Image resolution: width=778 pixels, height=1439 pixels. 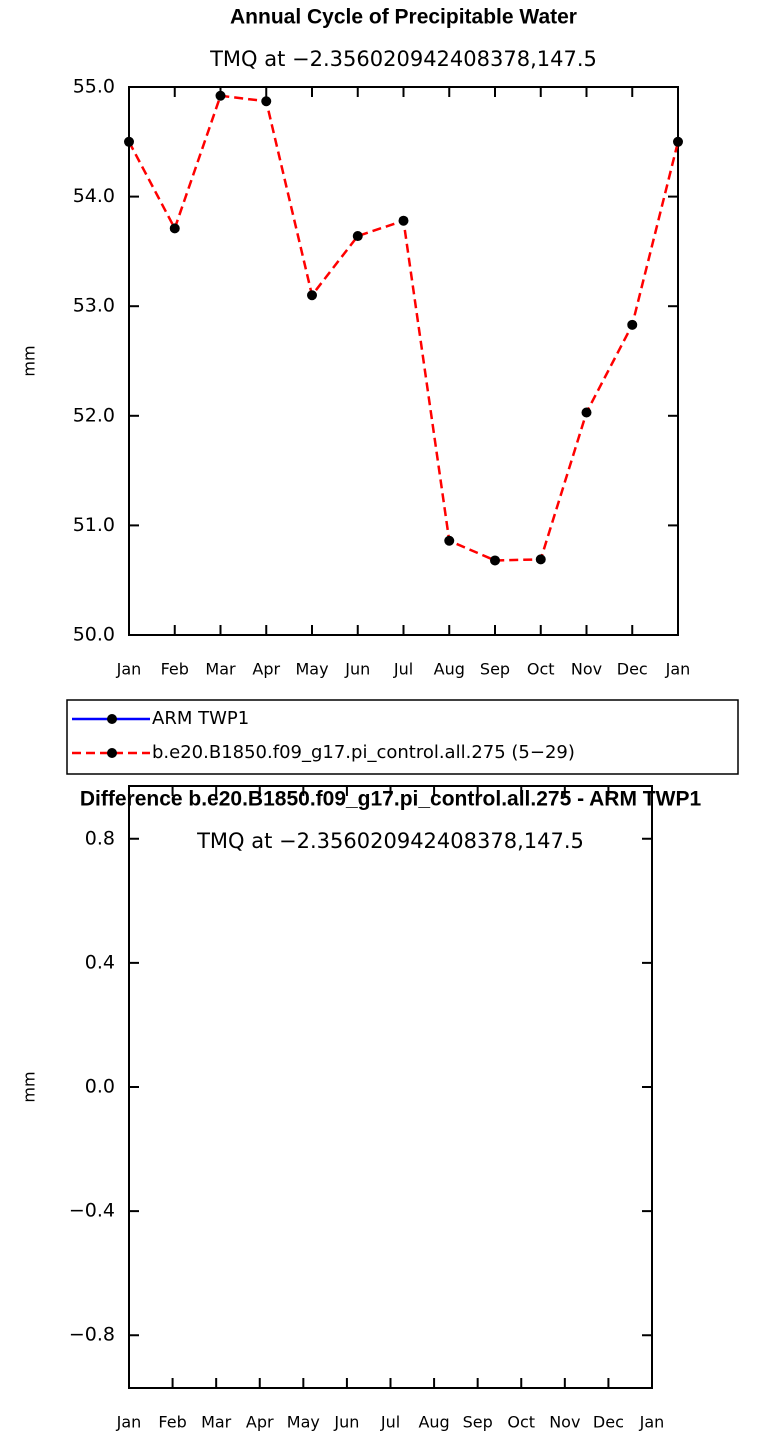 I want to click on y-tick-label: 53.0, so click(x=94, y=306).